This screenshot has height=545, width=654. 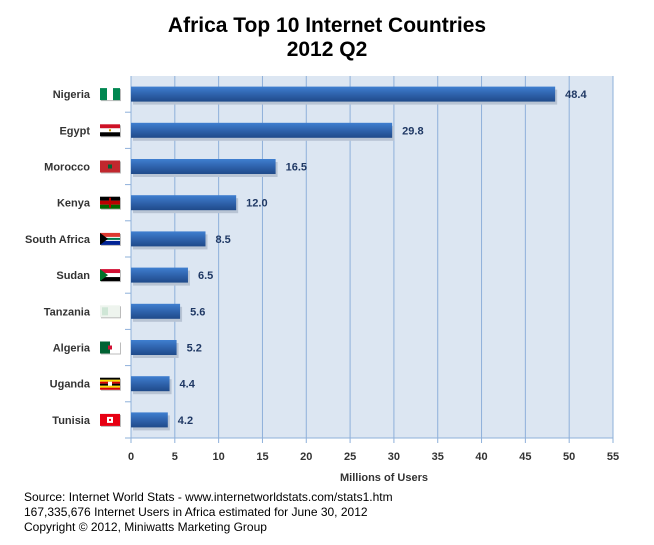 What do you see at coordinates (74, 131) in the screenshot?
I see `category-label: Egypt` at bounding box center [74, 131].